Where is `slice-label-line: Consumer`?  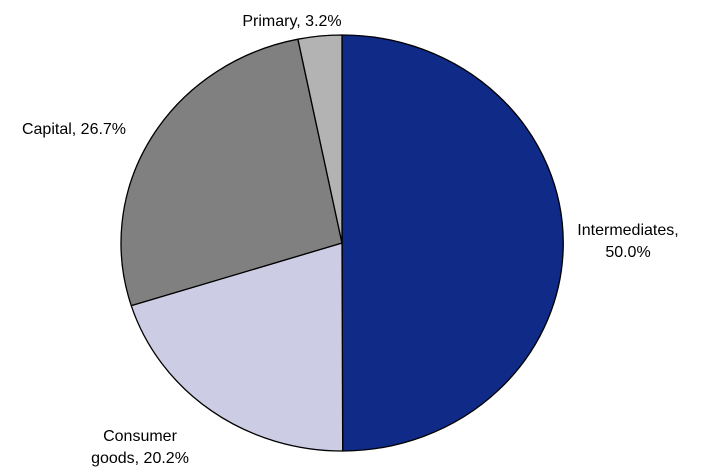
slice-label-line: Consumer is located at coordinates (140, 436).